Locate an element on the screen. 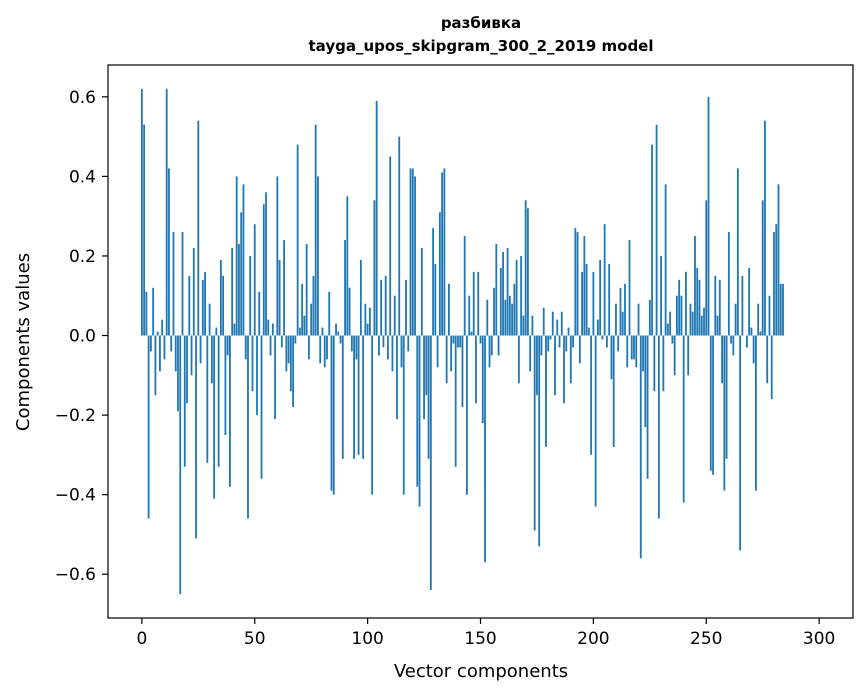  x-tick-label: 50 is located at coordinates (255, 639).